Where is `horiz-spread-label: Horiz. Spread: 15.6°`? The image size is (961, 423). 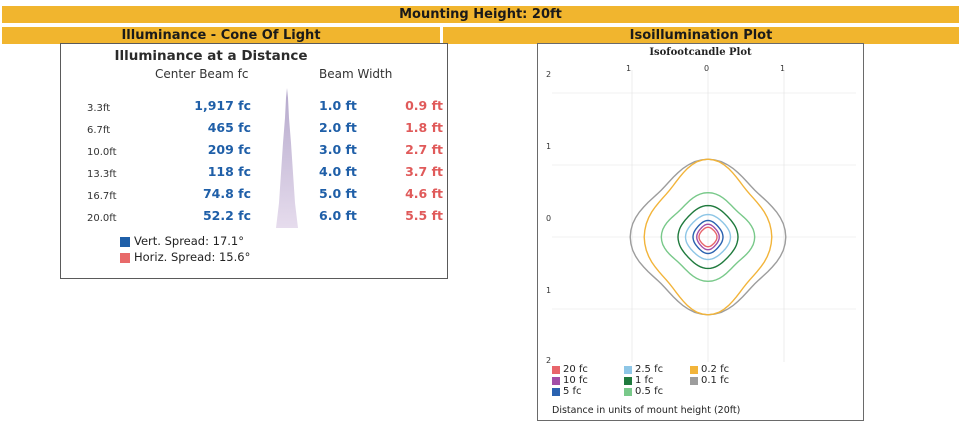 horiz-spread-label: Horiz. Spread: 15.6° is located at coordinates (192, 257).